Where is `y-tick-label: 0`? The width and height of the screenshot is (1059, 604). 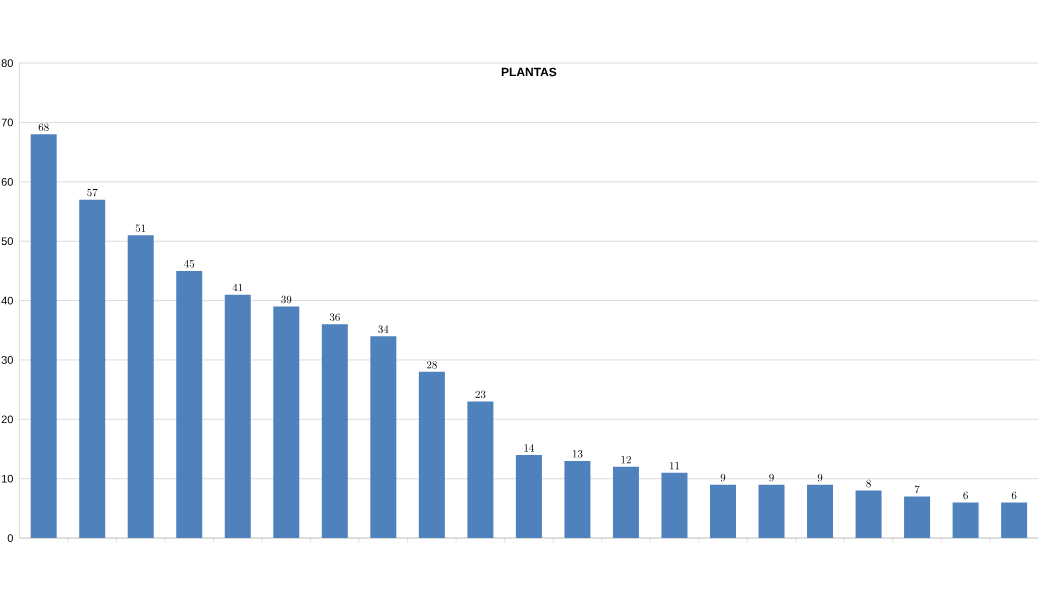 y-tick-label: 0 is located at coordinates (10, 538).